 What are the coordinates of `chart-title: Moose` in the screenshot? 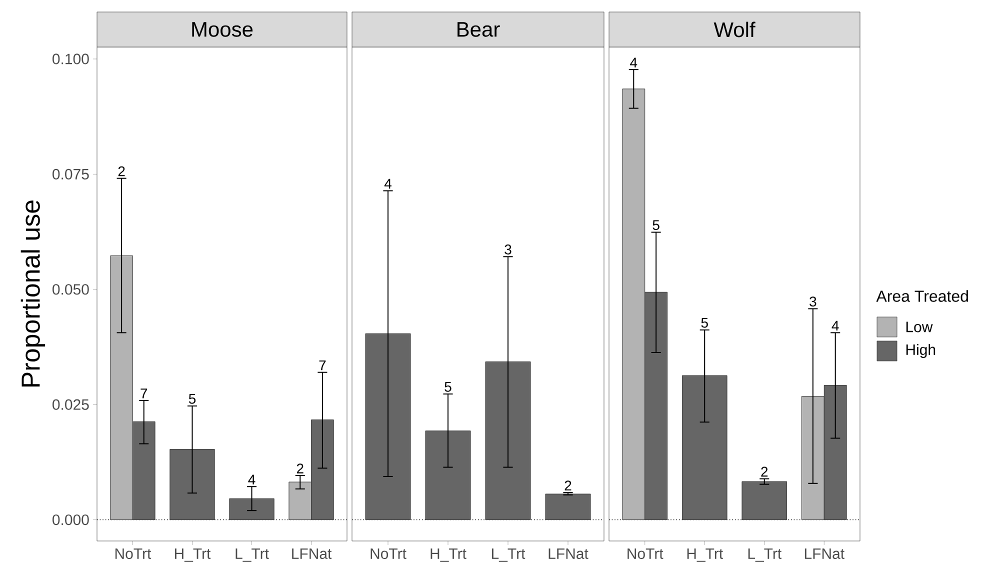 It's located at (222, 29).